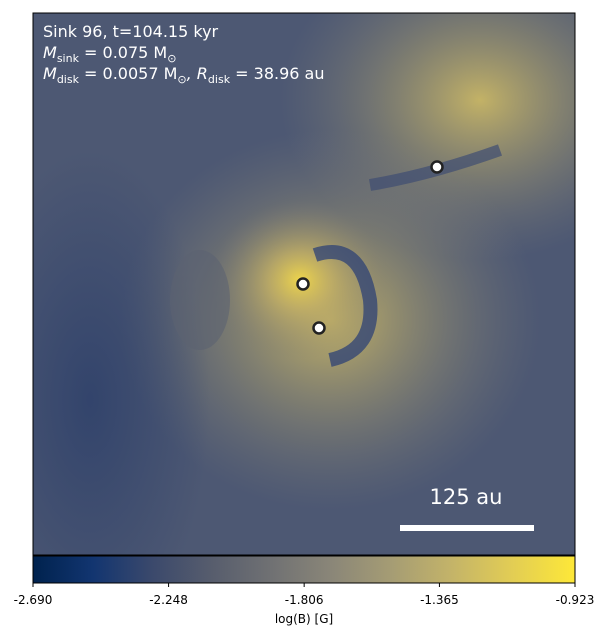  Describe the element at coordinates (304, 569) in the screenshot. I see `colorbar` at that location.